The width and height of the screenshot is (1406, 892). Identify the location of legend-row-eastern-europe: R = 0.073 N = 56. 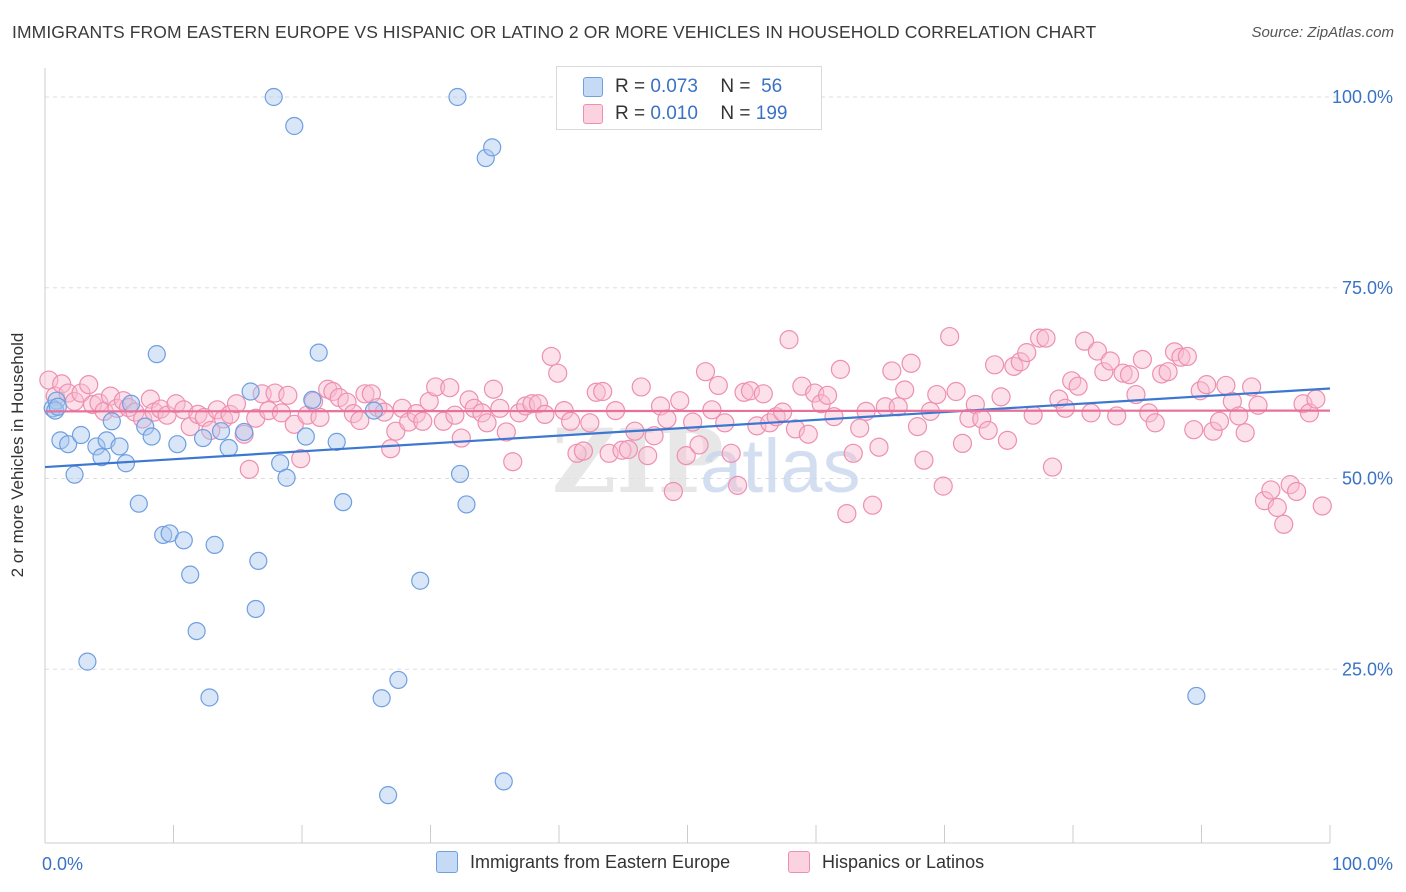
(682, 87).